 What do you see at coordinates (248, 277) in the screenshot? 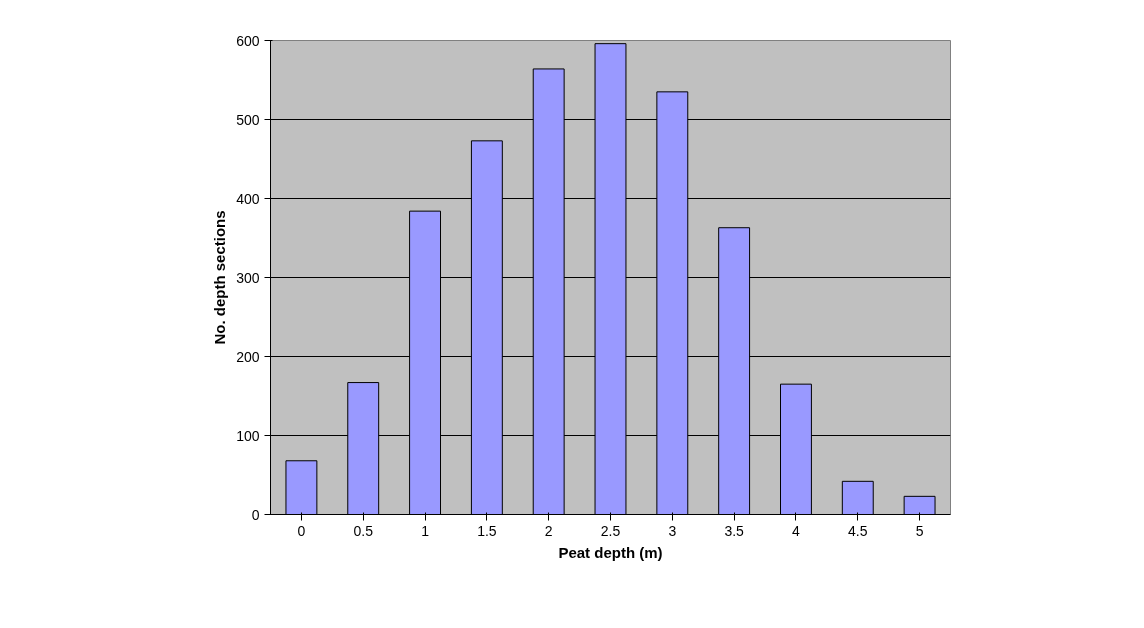
I see `y-tick-label: 300` at bounding box center [248, 277].